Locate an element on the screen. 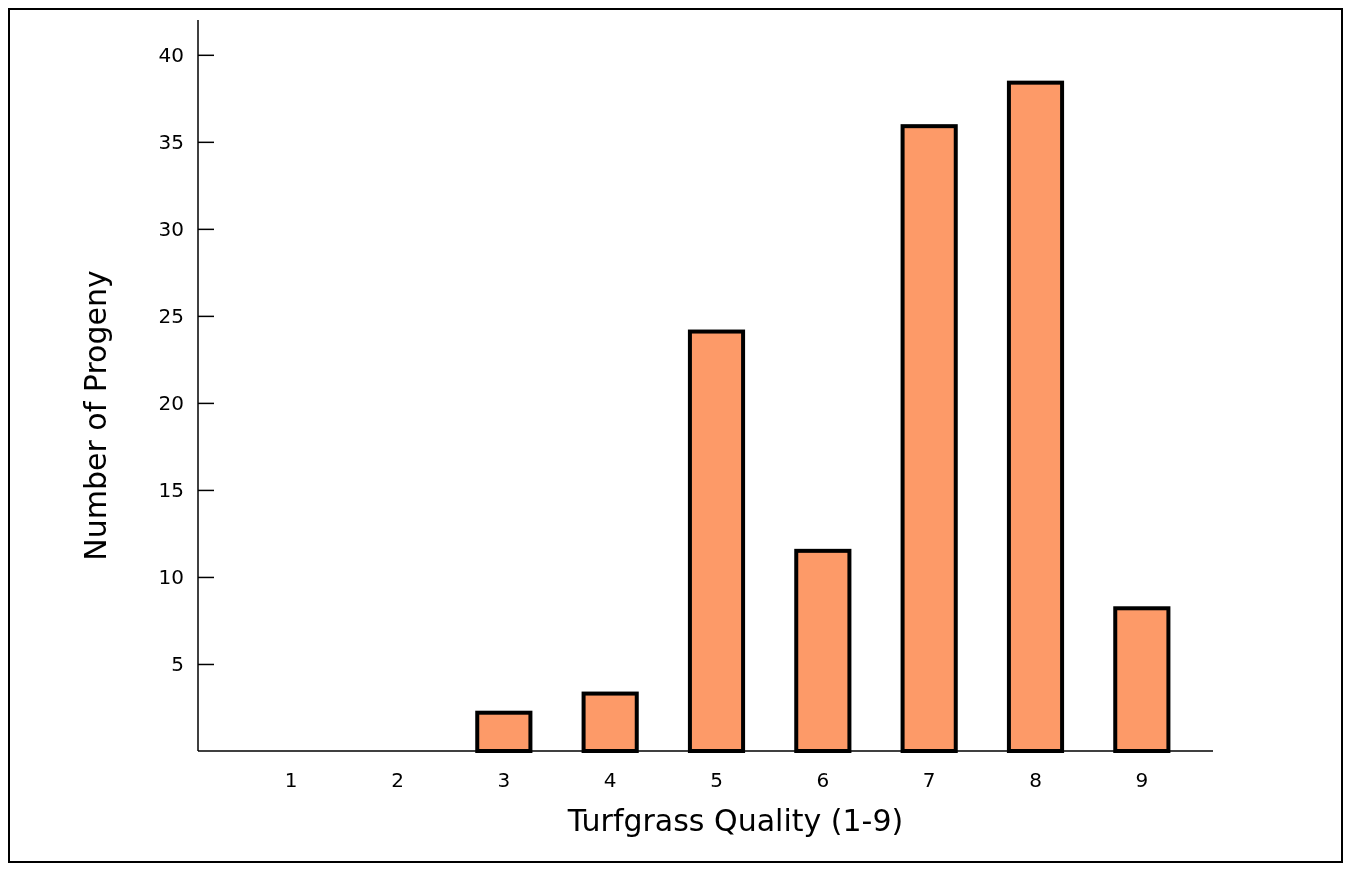 This screenshot has height=871, width=1351. y-tick-label: 35 is located at coordinates (171, 141).